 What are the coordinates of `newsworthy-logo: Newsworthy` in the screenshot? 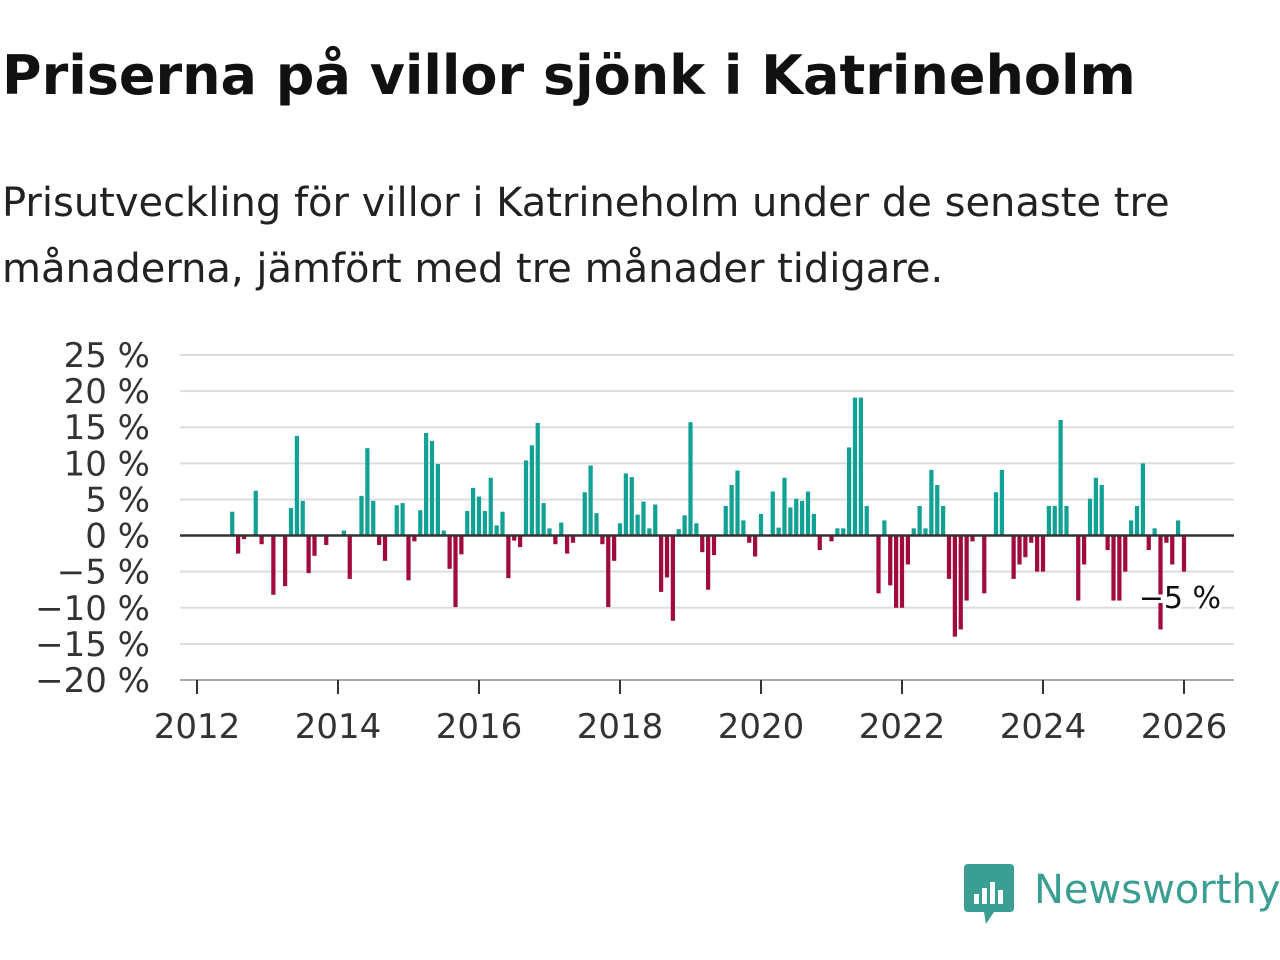 It's located at (1122, 896).